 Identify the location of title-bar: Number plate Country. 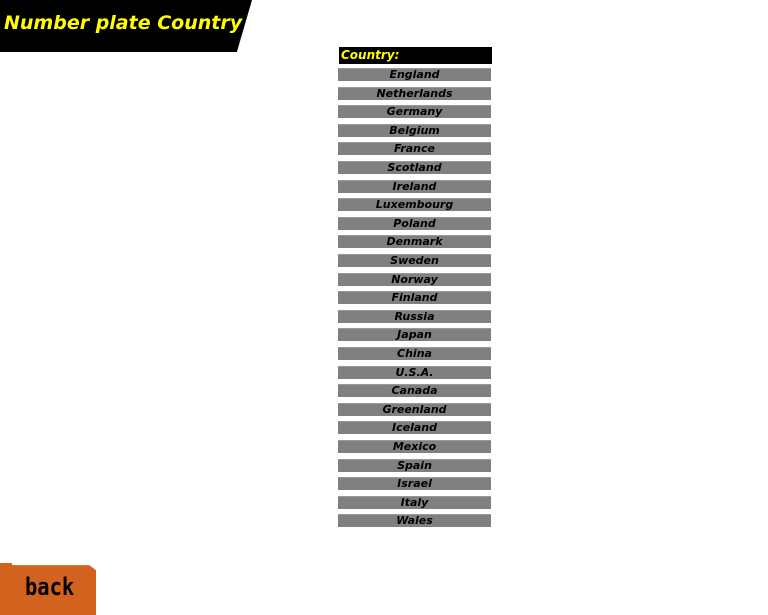
(126, 26).